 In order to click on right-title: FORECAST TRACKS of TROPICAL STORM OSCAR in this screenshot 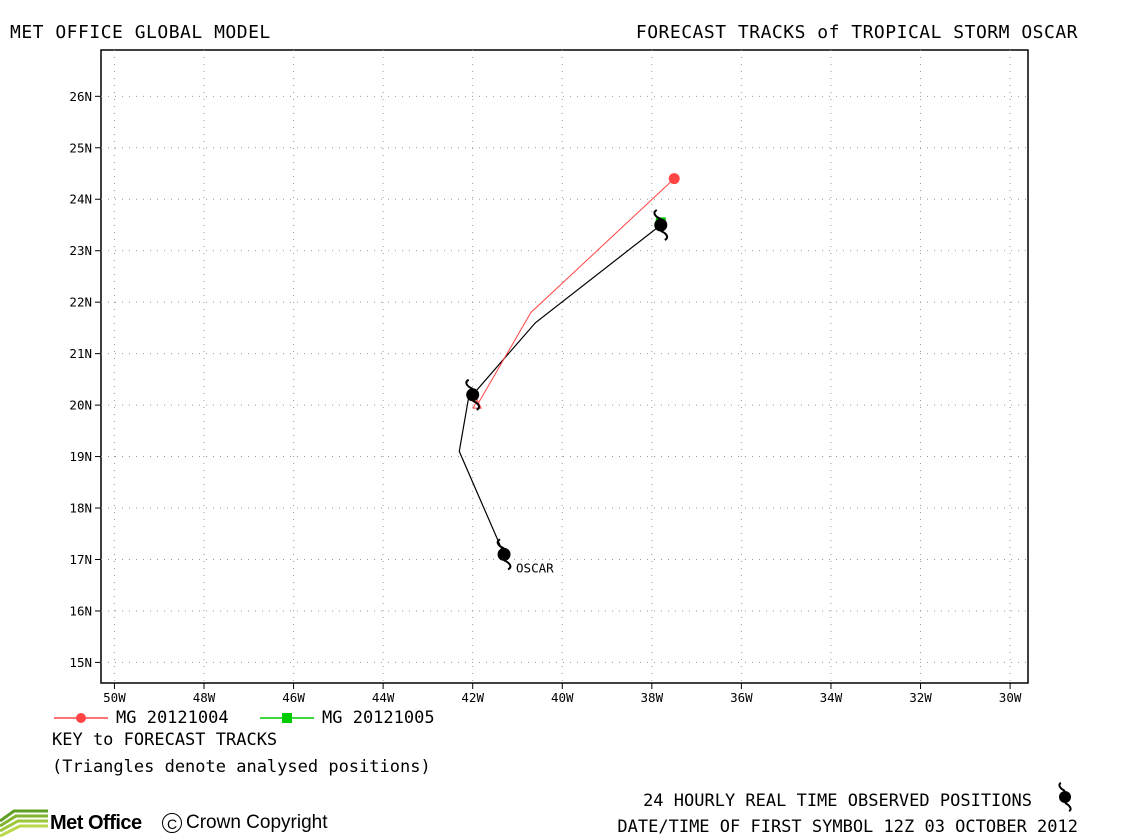, I will do `click(856, 32)`.